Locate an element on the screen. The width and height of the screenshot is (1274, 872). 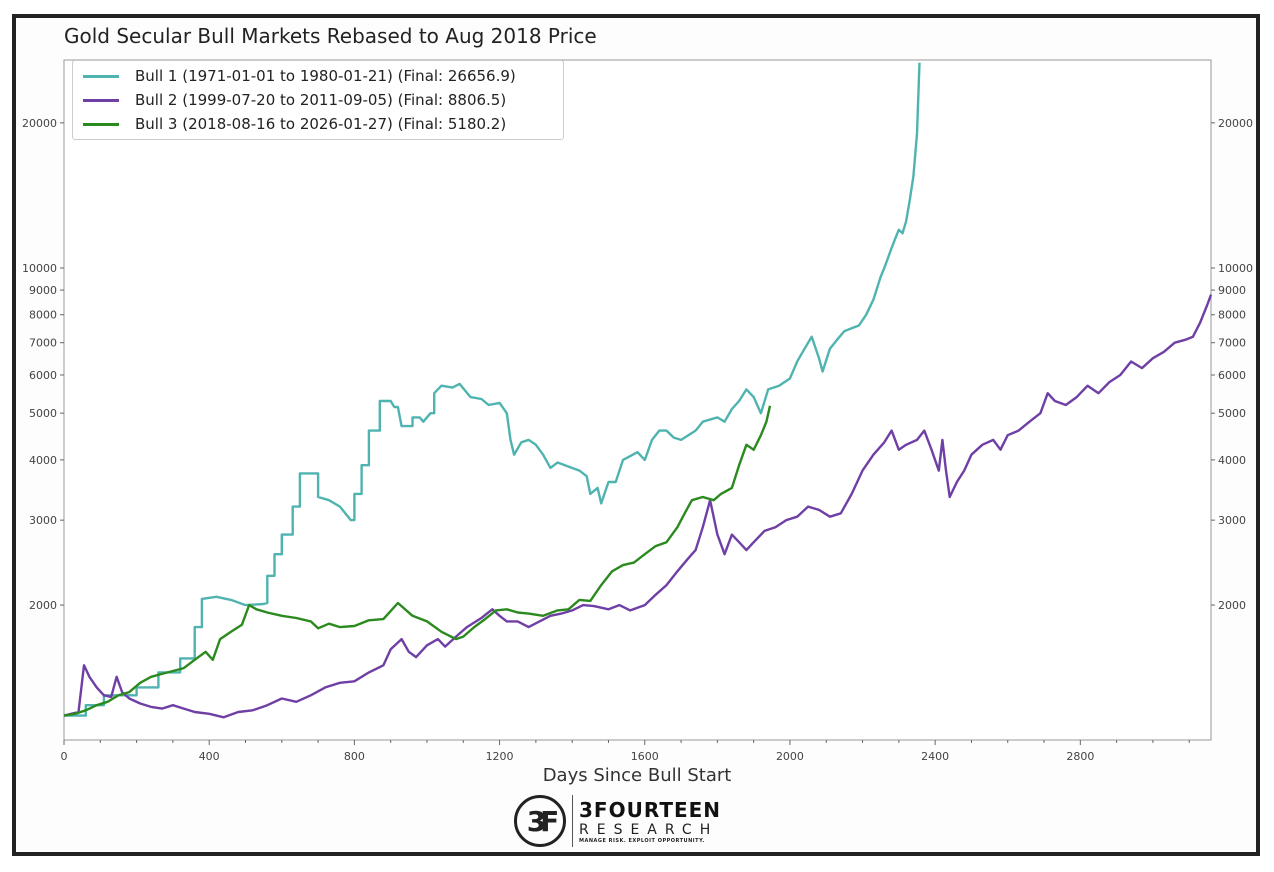
x-tick-label: 2800 is located at coordinates (1080, 756).